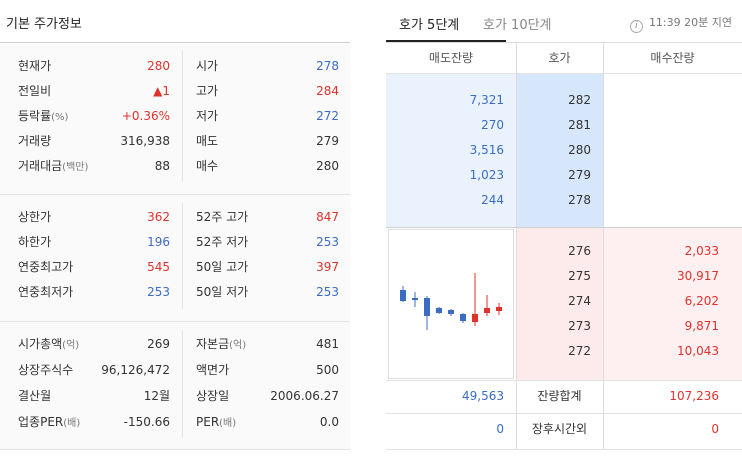  What do you see at coordinates (564, 21) in the screenshot?
I see `orderbook-tabs: 호가 5단계 호가 10단계 i 11:39 20분 지연` at bounding box center [564, 21].